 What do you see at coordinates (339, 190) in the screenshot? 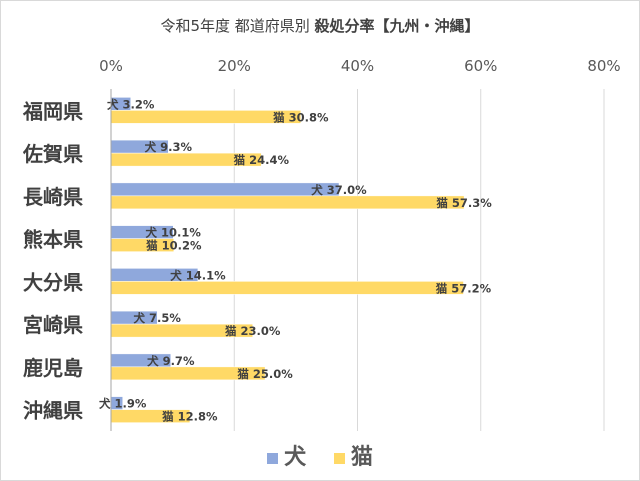
I see `data-label: 犬 37.0%` at bounding box center [339, 190].